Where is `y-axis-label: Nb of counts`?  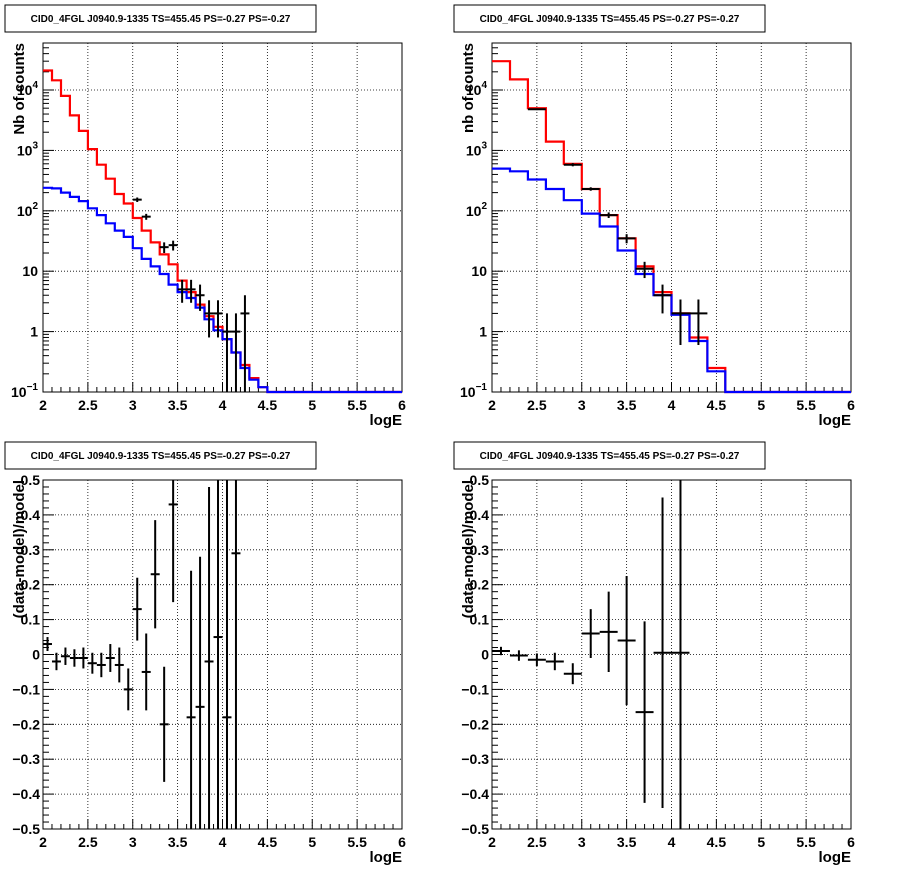 y-axis-label: Nb of counts is located at coordinates (19, 89).